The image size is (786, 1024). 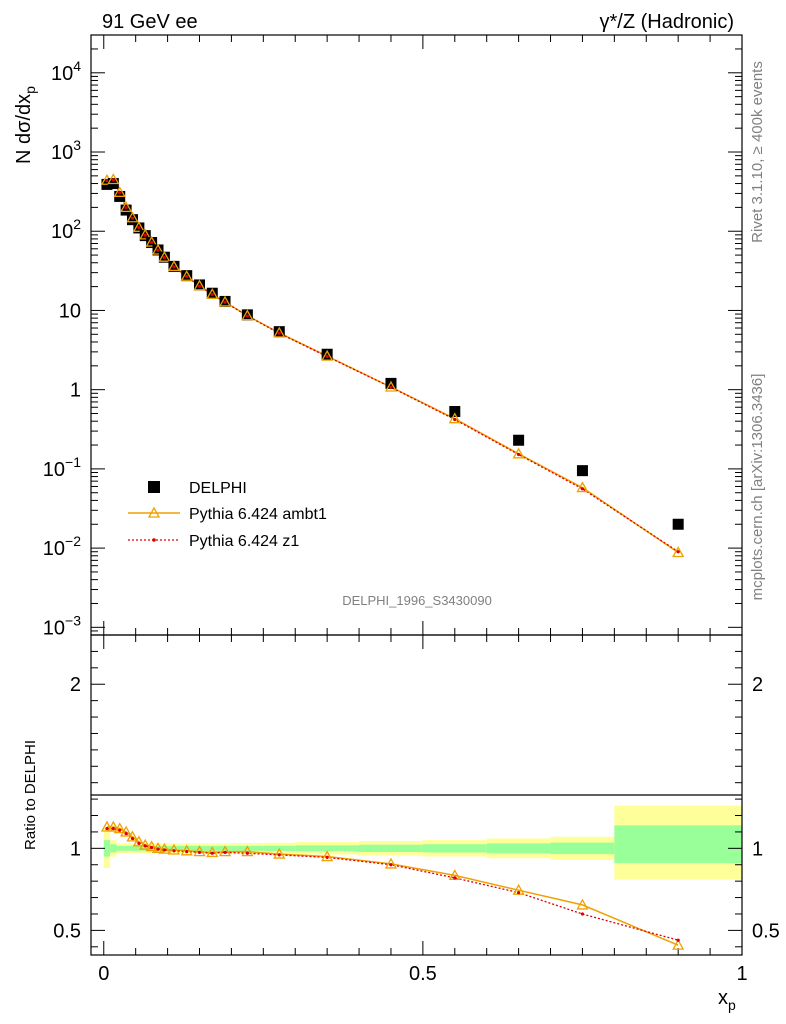 What do you see at coordinates (757, 685) in the screenshot?
I see `ratio-ytick-label-right: 2` at bounding box center [757, 685].